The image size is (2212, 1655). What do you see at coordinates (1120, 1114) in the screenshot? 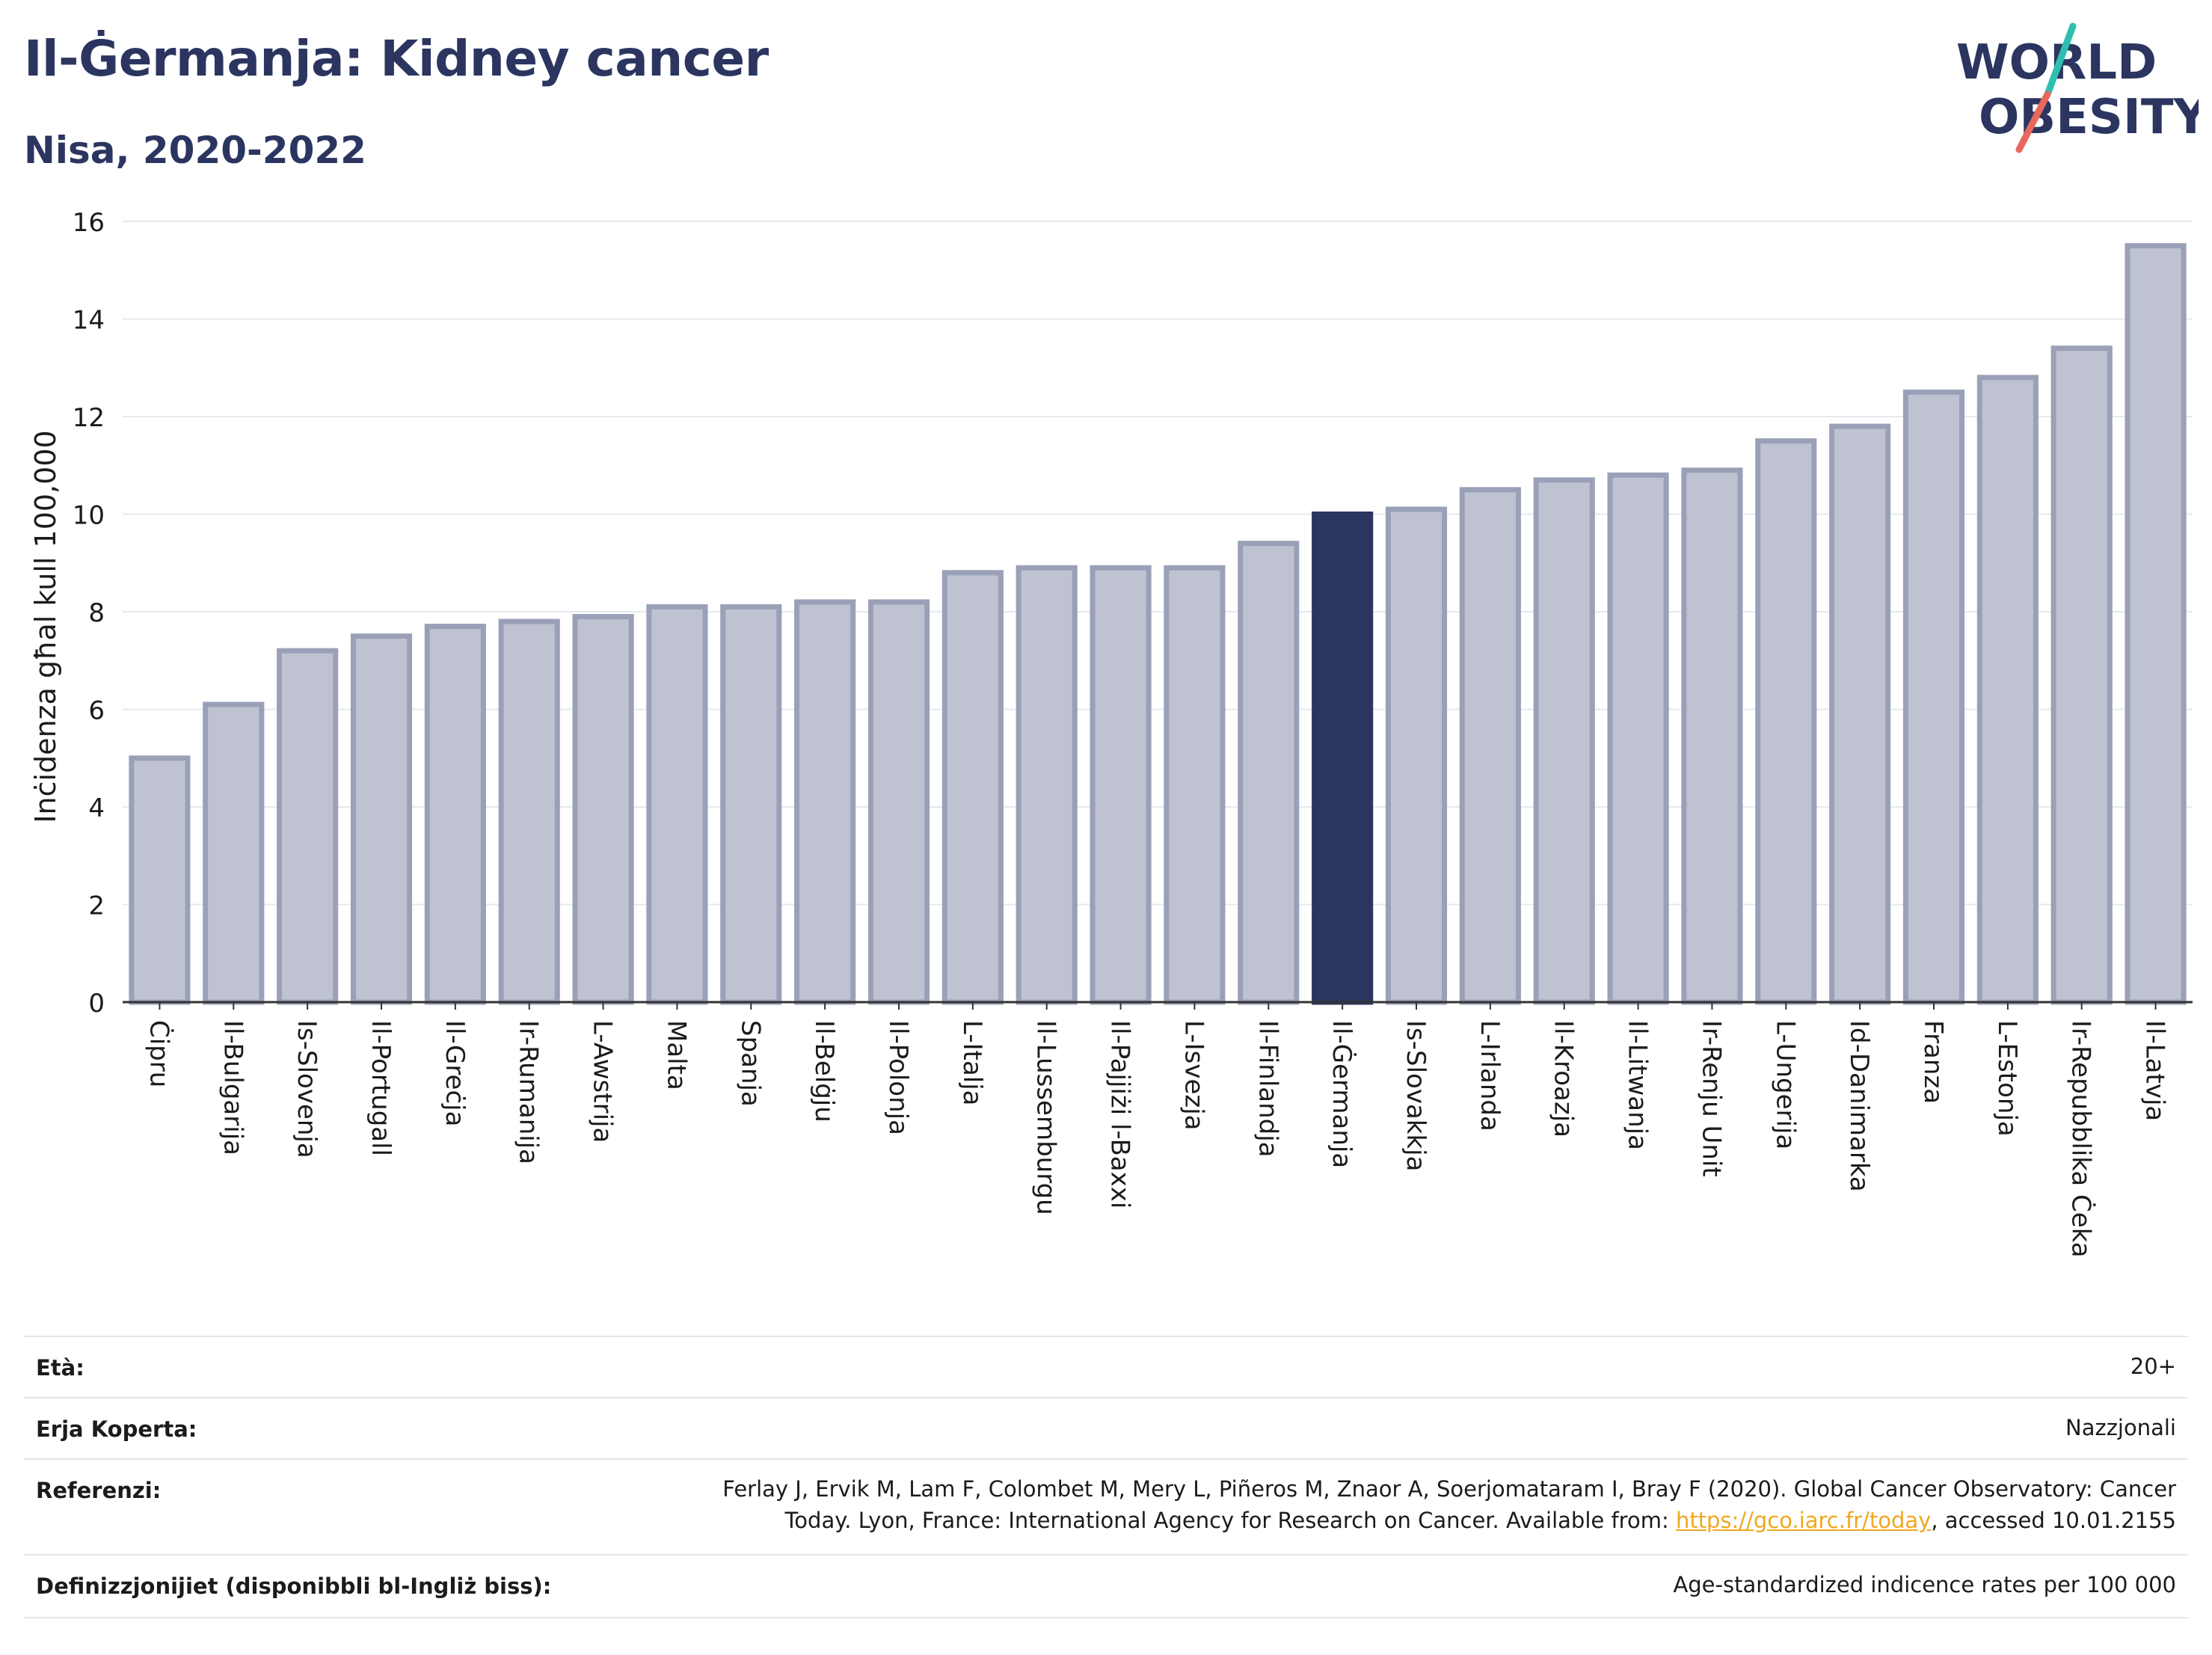
I see `x-tick-label: Il-Pajjiżi l-Baxxi` at bounding box center [1120, 1114].